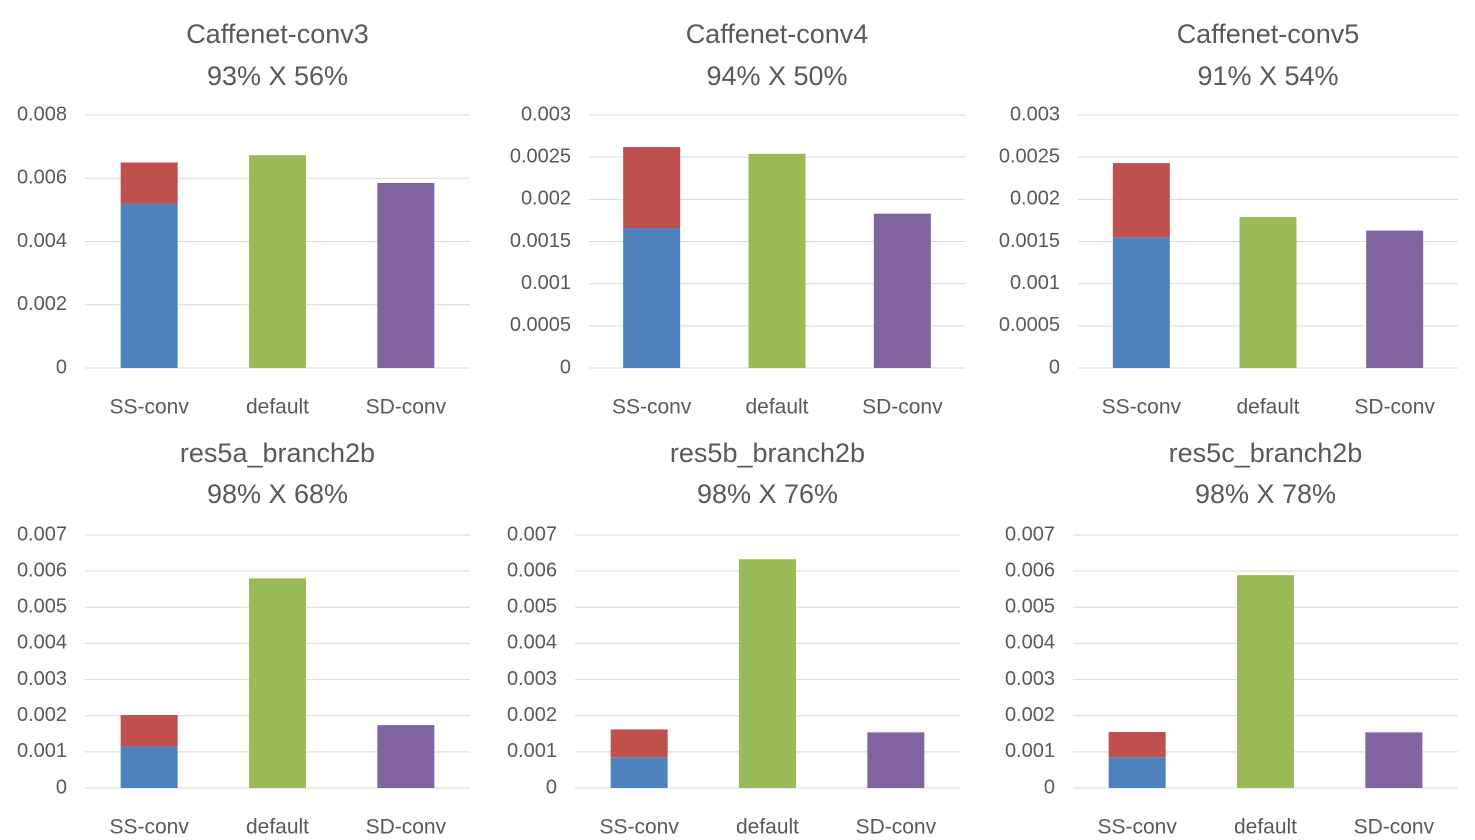 This screenshot has height=840, width=1475. I want to click on y-tick-label: 0.008, so click(42, 114).